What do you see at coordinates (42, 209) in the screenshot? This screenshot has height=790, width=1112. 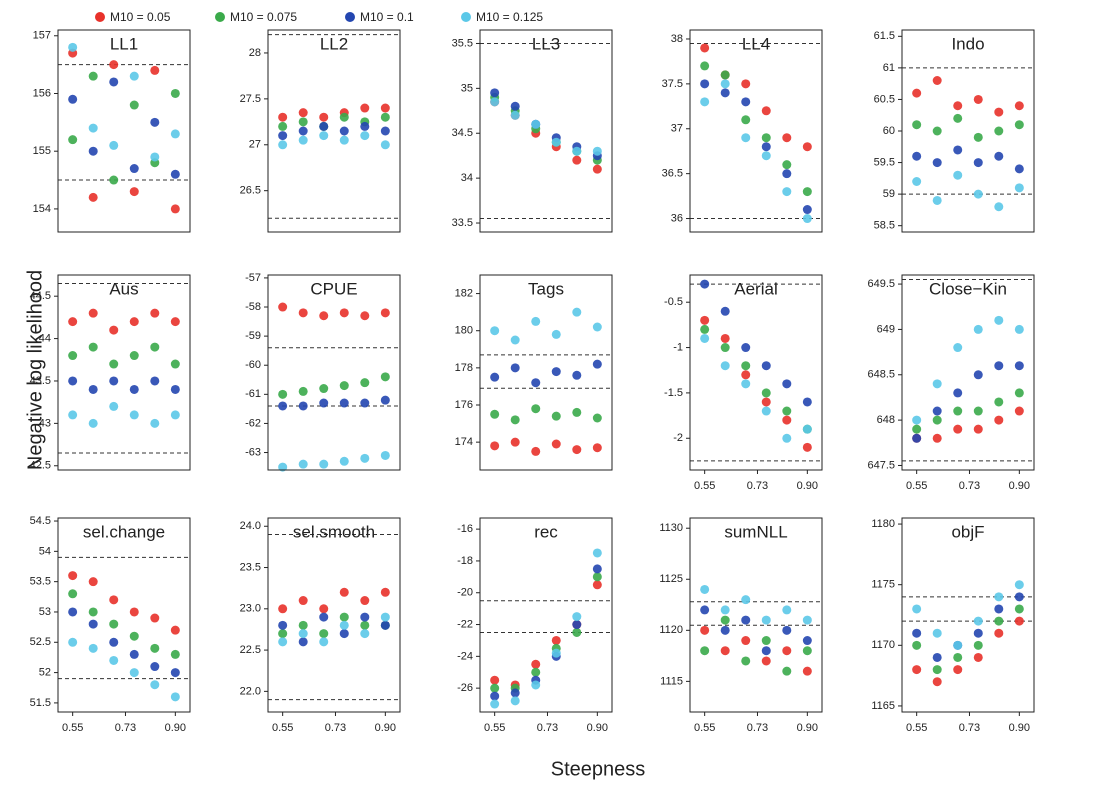 I see `y-tick-label: 154` at bounding box center [42, 209].